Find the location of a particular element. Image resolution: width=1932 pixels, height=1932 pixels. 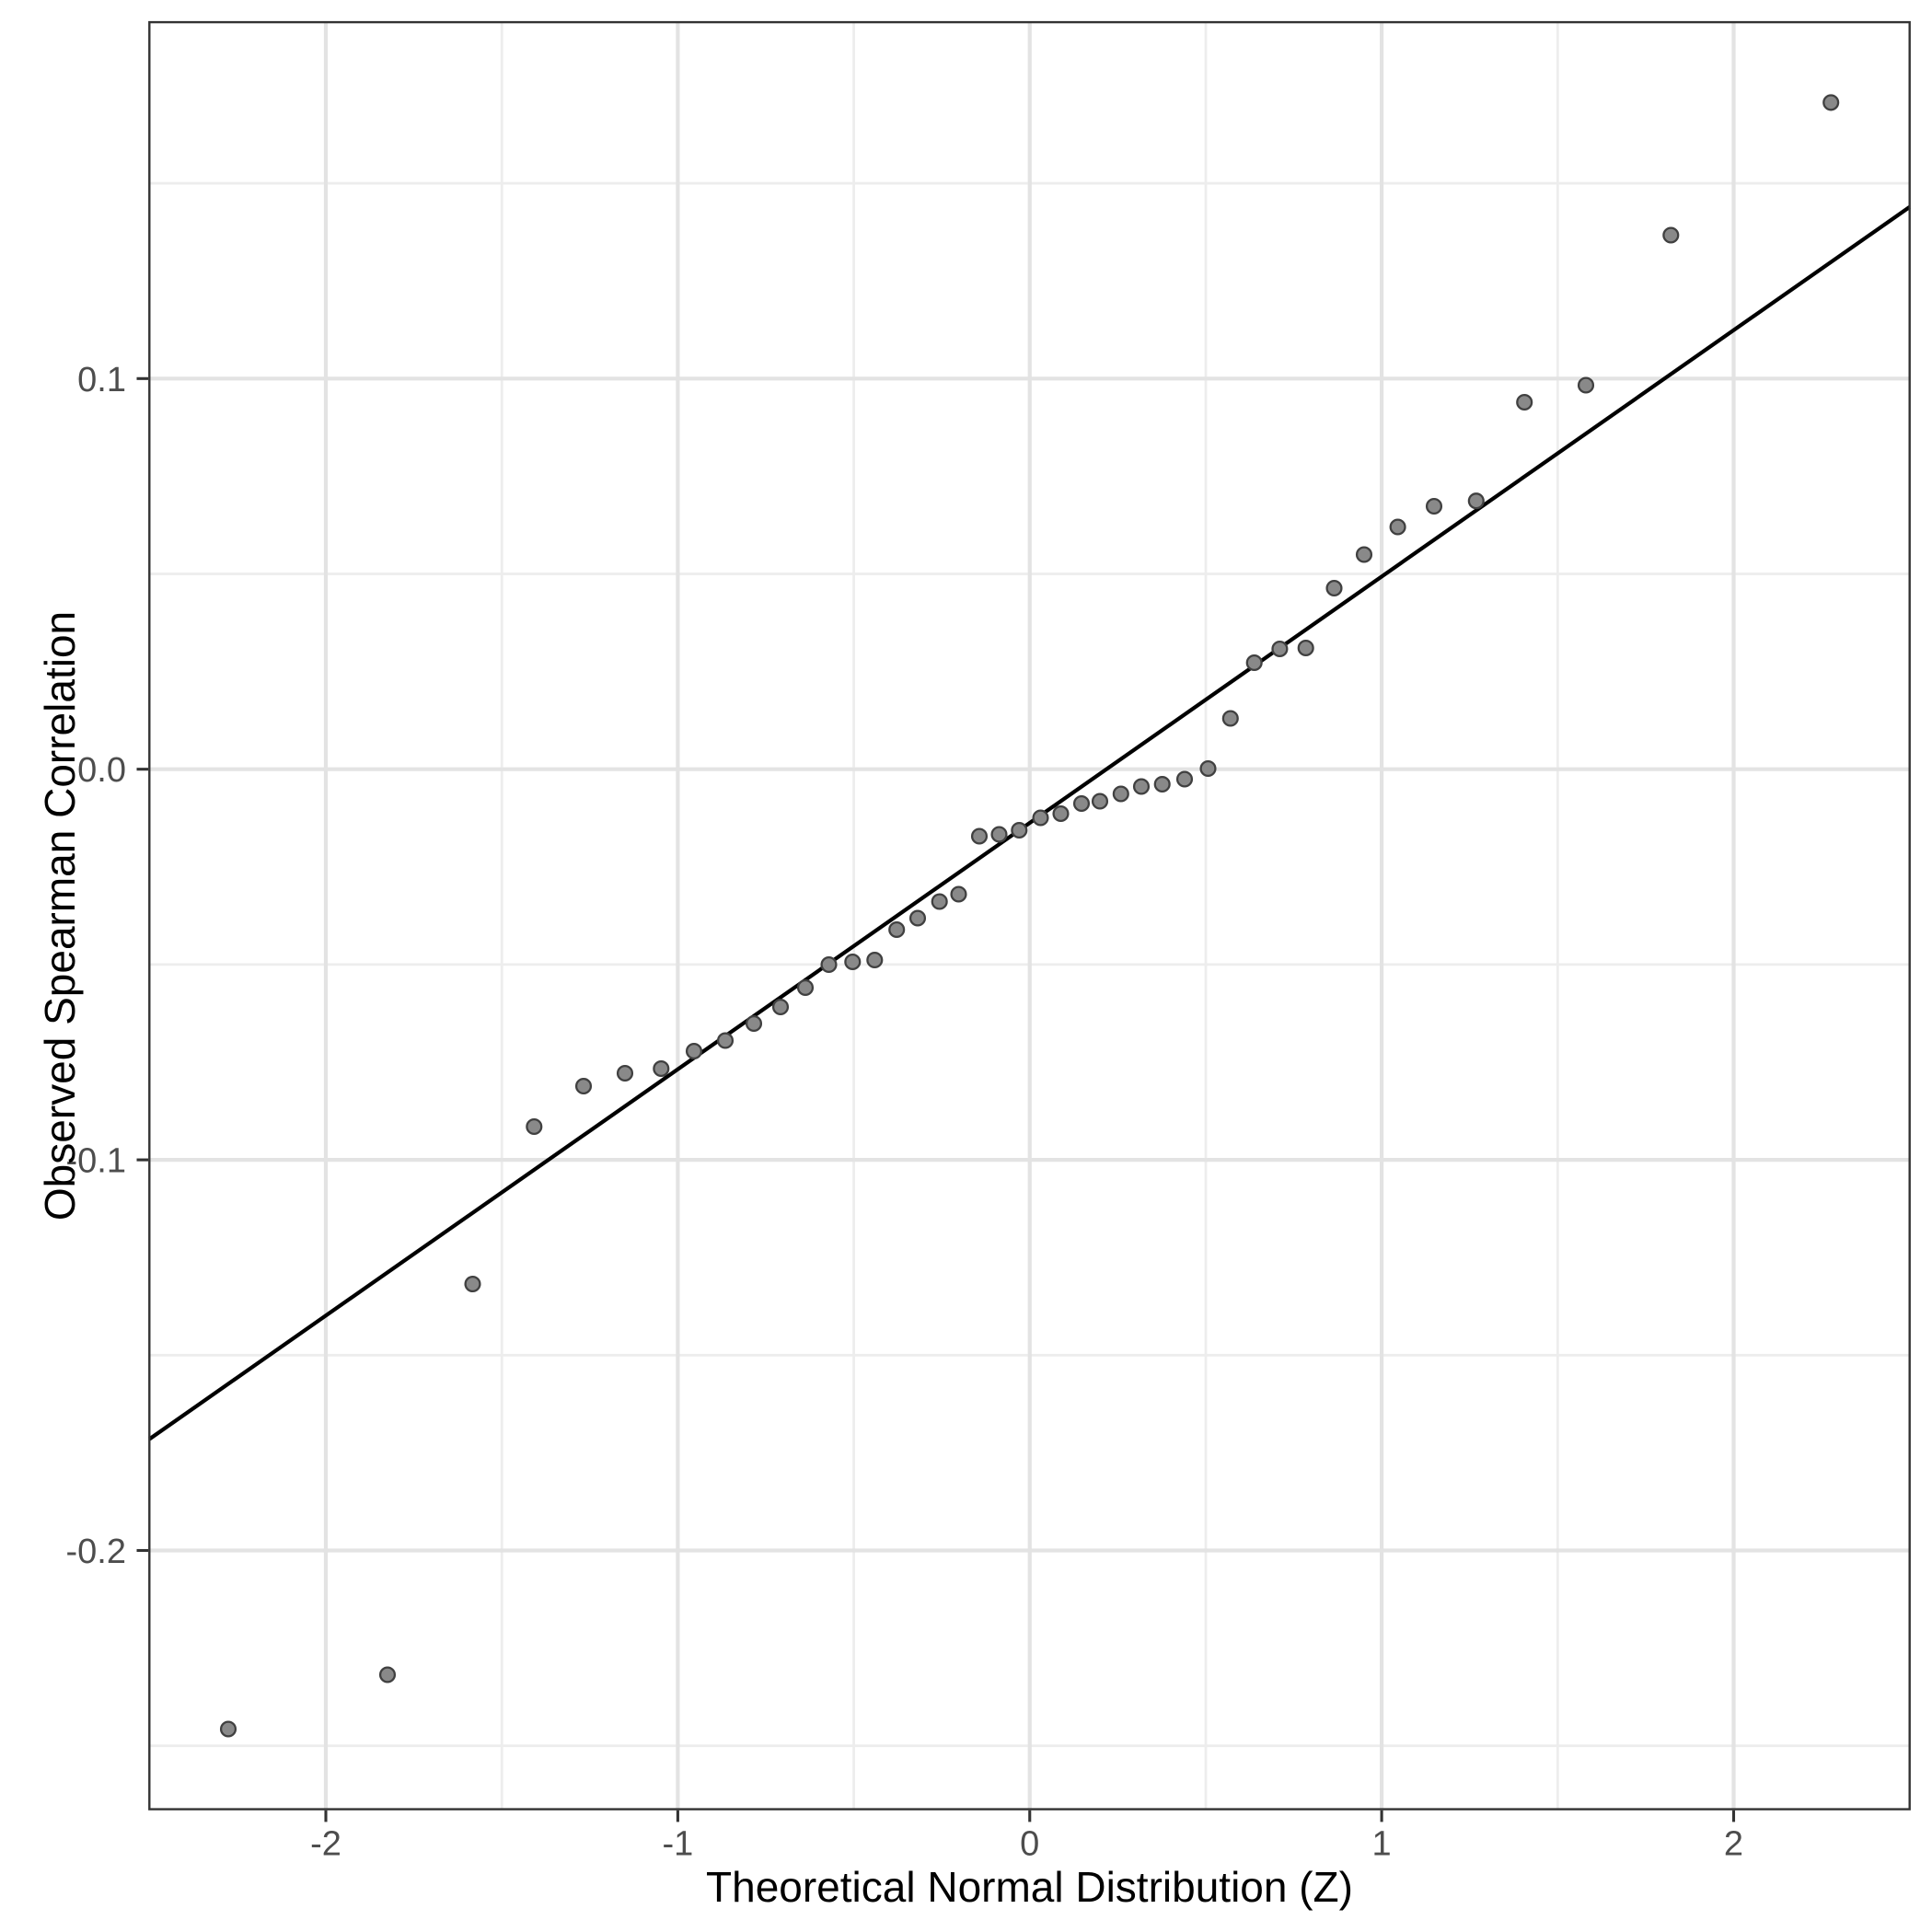

svg-text: -0.2 is located at coordinates (96, 1552).